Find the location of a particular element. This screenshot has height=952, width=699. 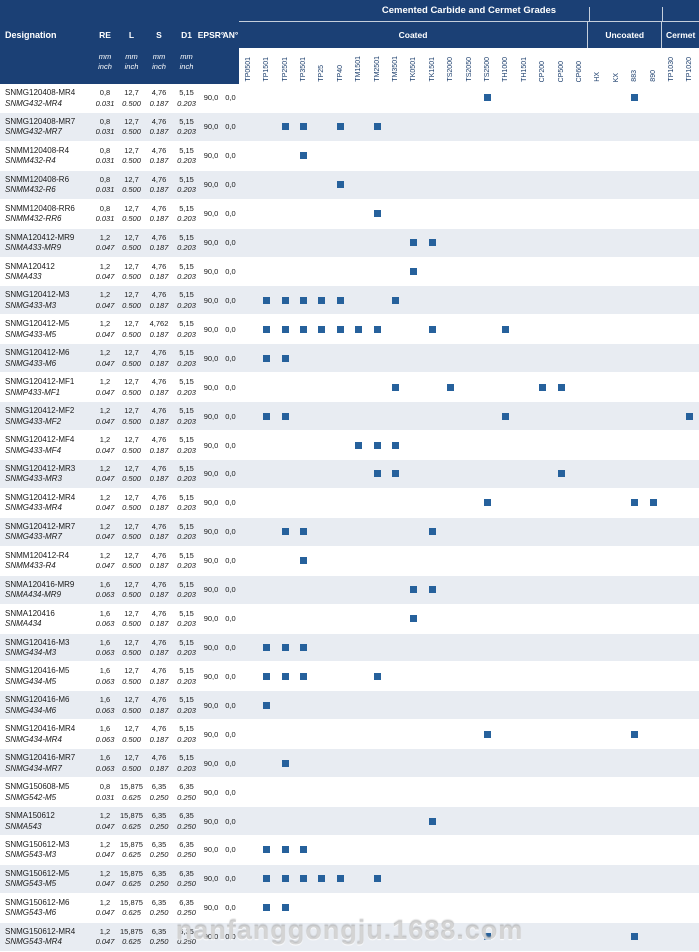

grade-cell-HX is located at coordinates (598, 763).